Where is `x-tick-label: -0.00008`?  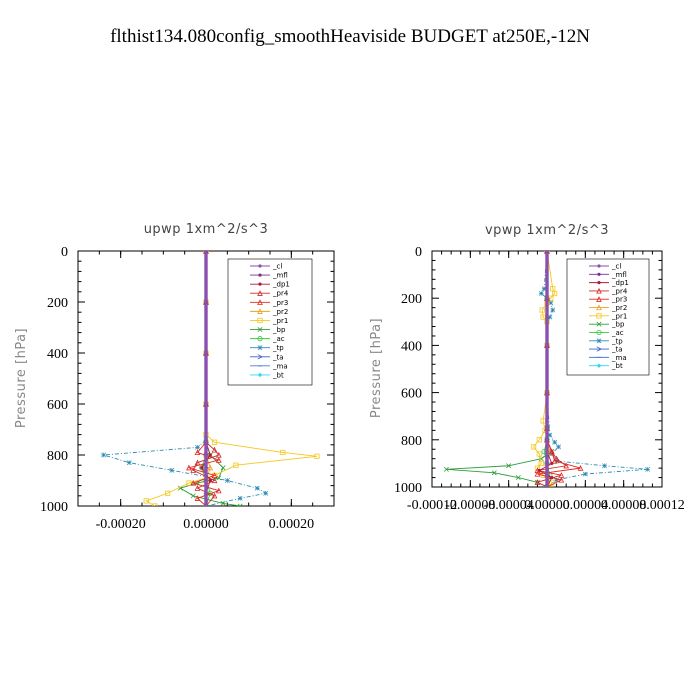 x-tick-label: -0.00008 is located at coordinates (470, 505).